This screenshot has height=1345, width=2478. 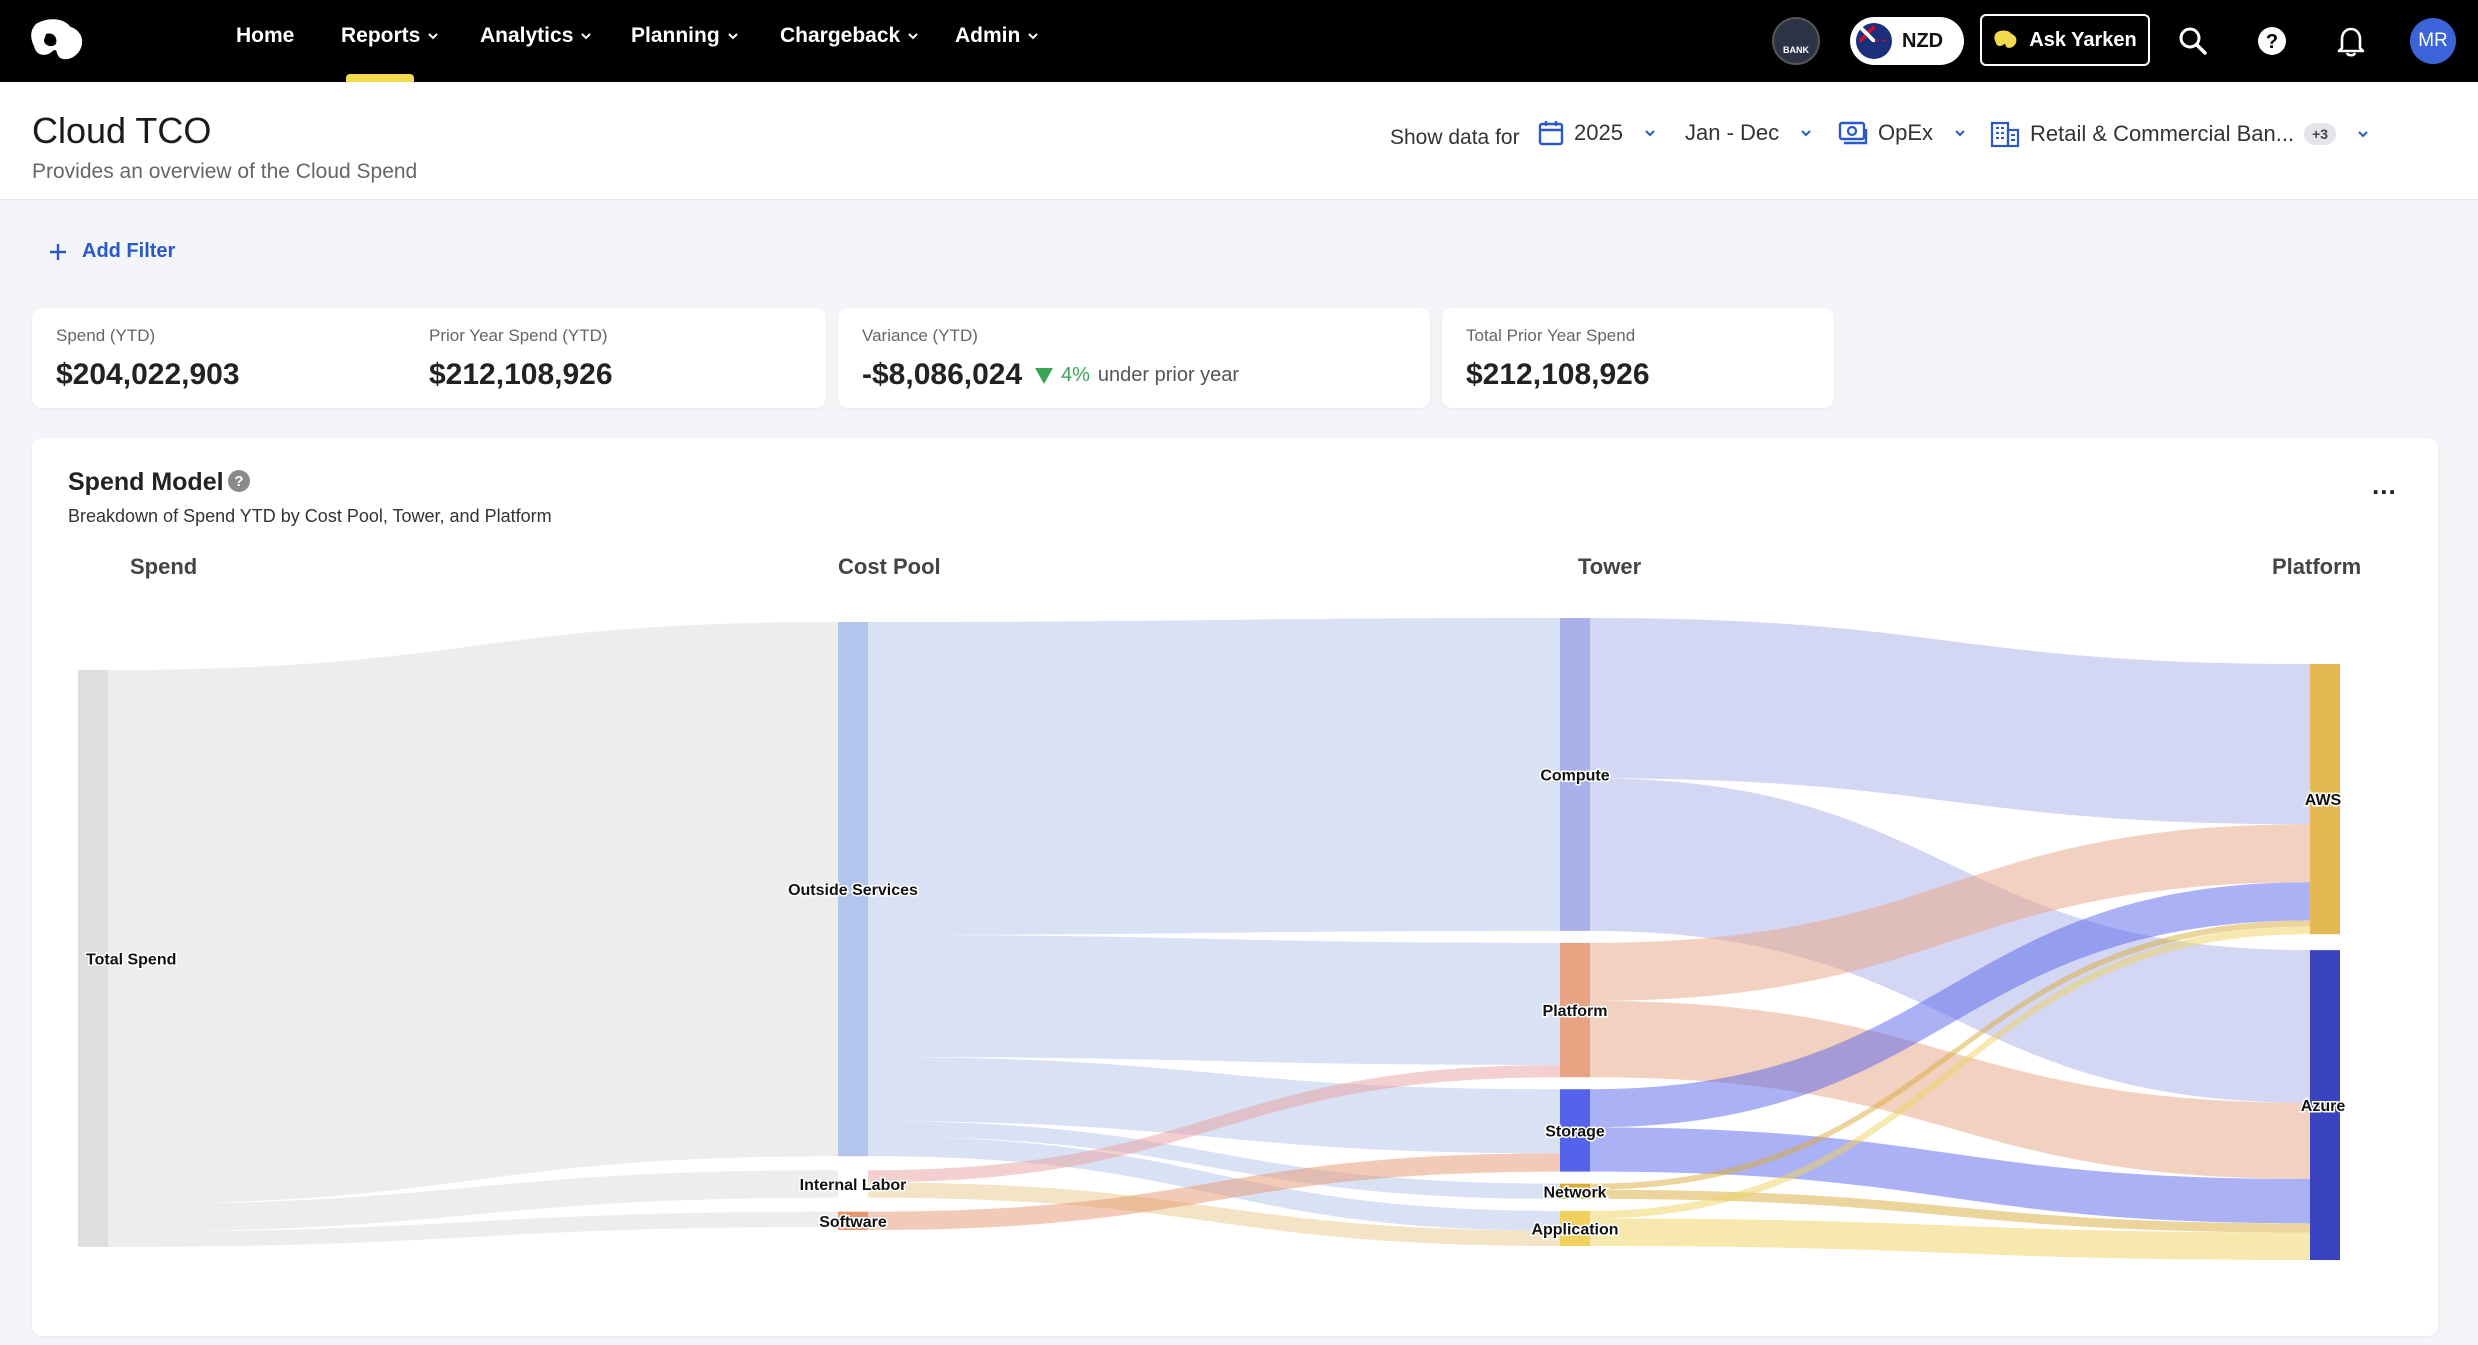 I want to click on search-icon, so click(x=2193, y=41).